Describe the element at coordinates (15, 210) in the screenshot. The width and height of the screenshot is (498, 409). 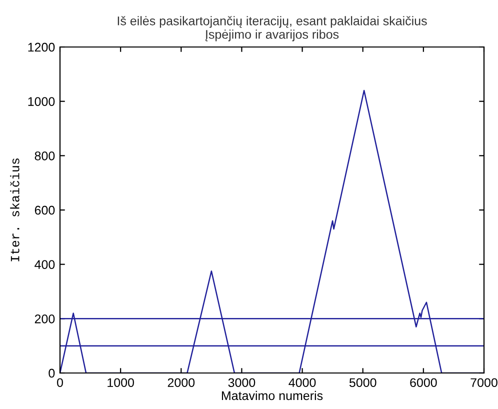
I see `y-axis-title: Iter. skaičius` at that location.